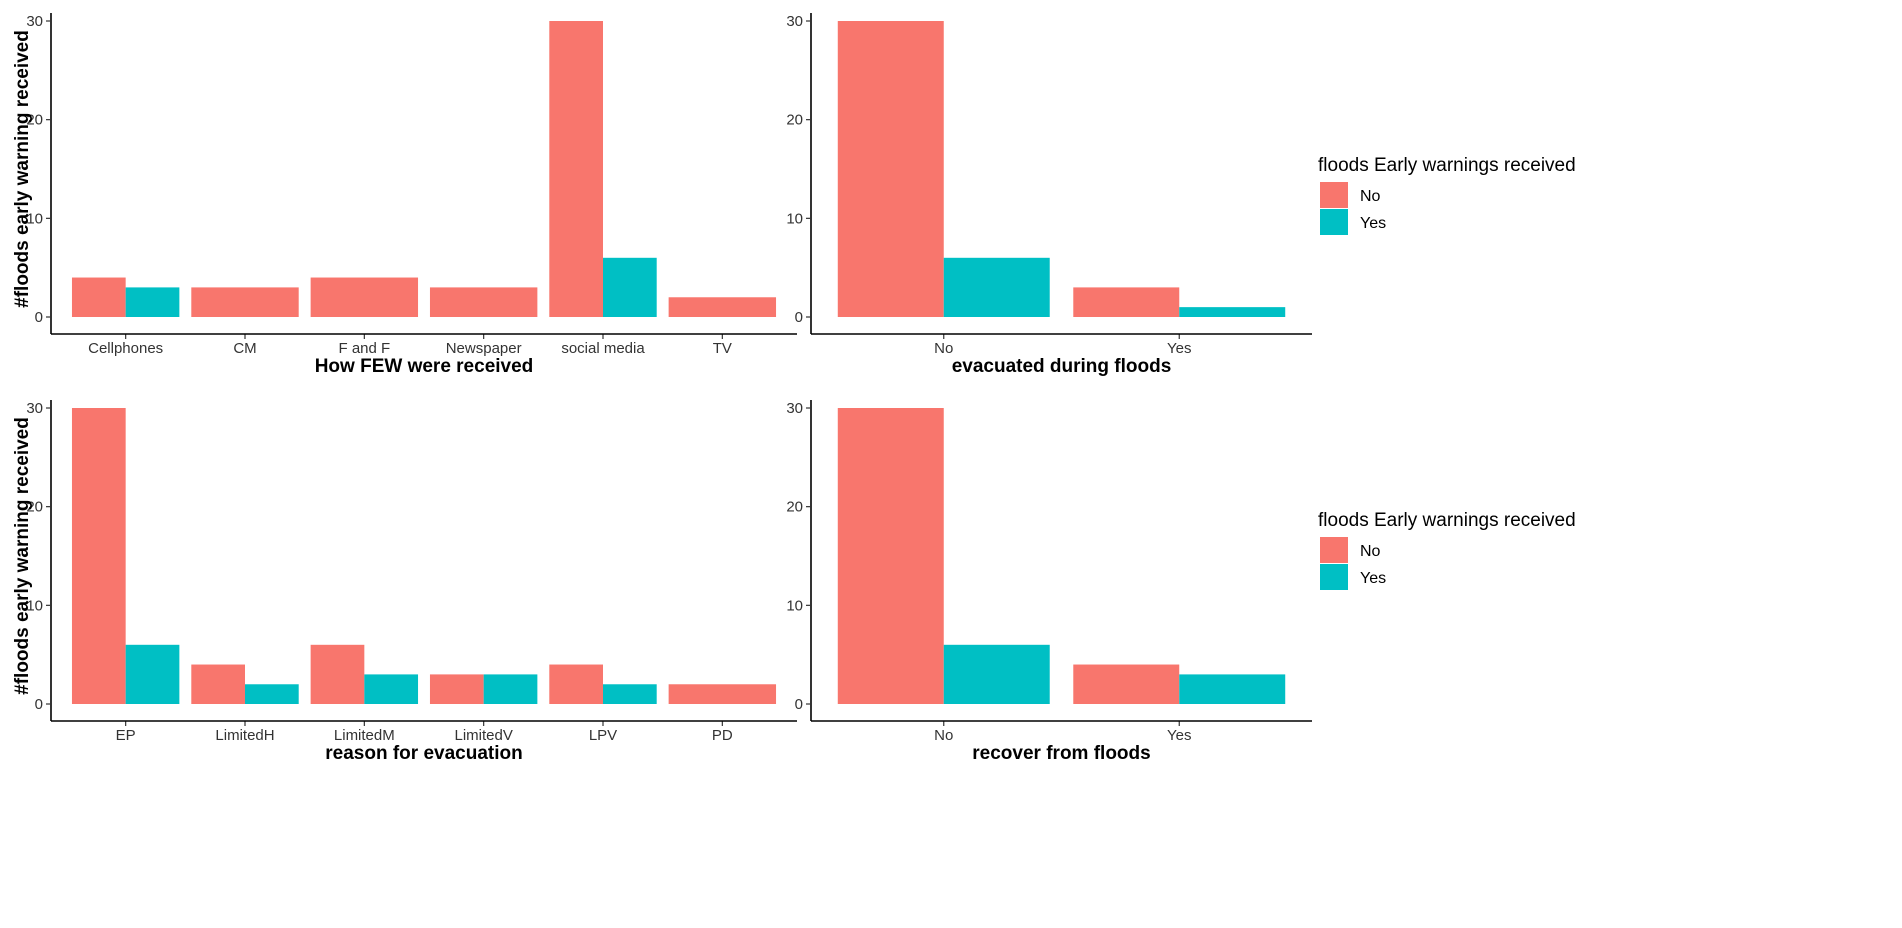 The width and height of the screenshot is (1902, 928). What do you see at coordinates (152, 674) in the screenshot?
I see `bar-yes-ep` at bounding box center [152, 674].